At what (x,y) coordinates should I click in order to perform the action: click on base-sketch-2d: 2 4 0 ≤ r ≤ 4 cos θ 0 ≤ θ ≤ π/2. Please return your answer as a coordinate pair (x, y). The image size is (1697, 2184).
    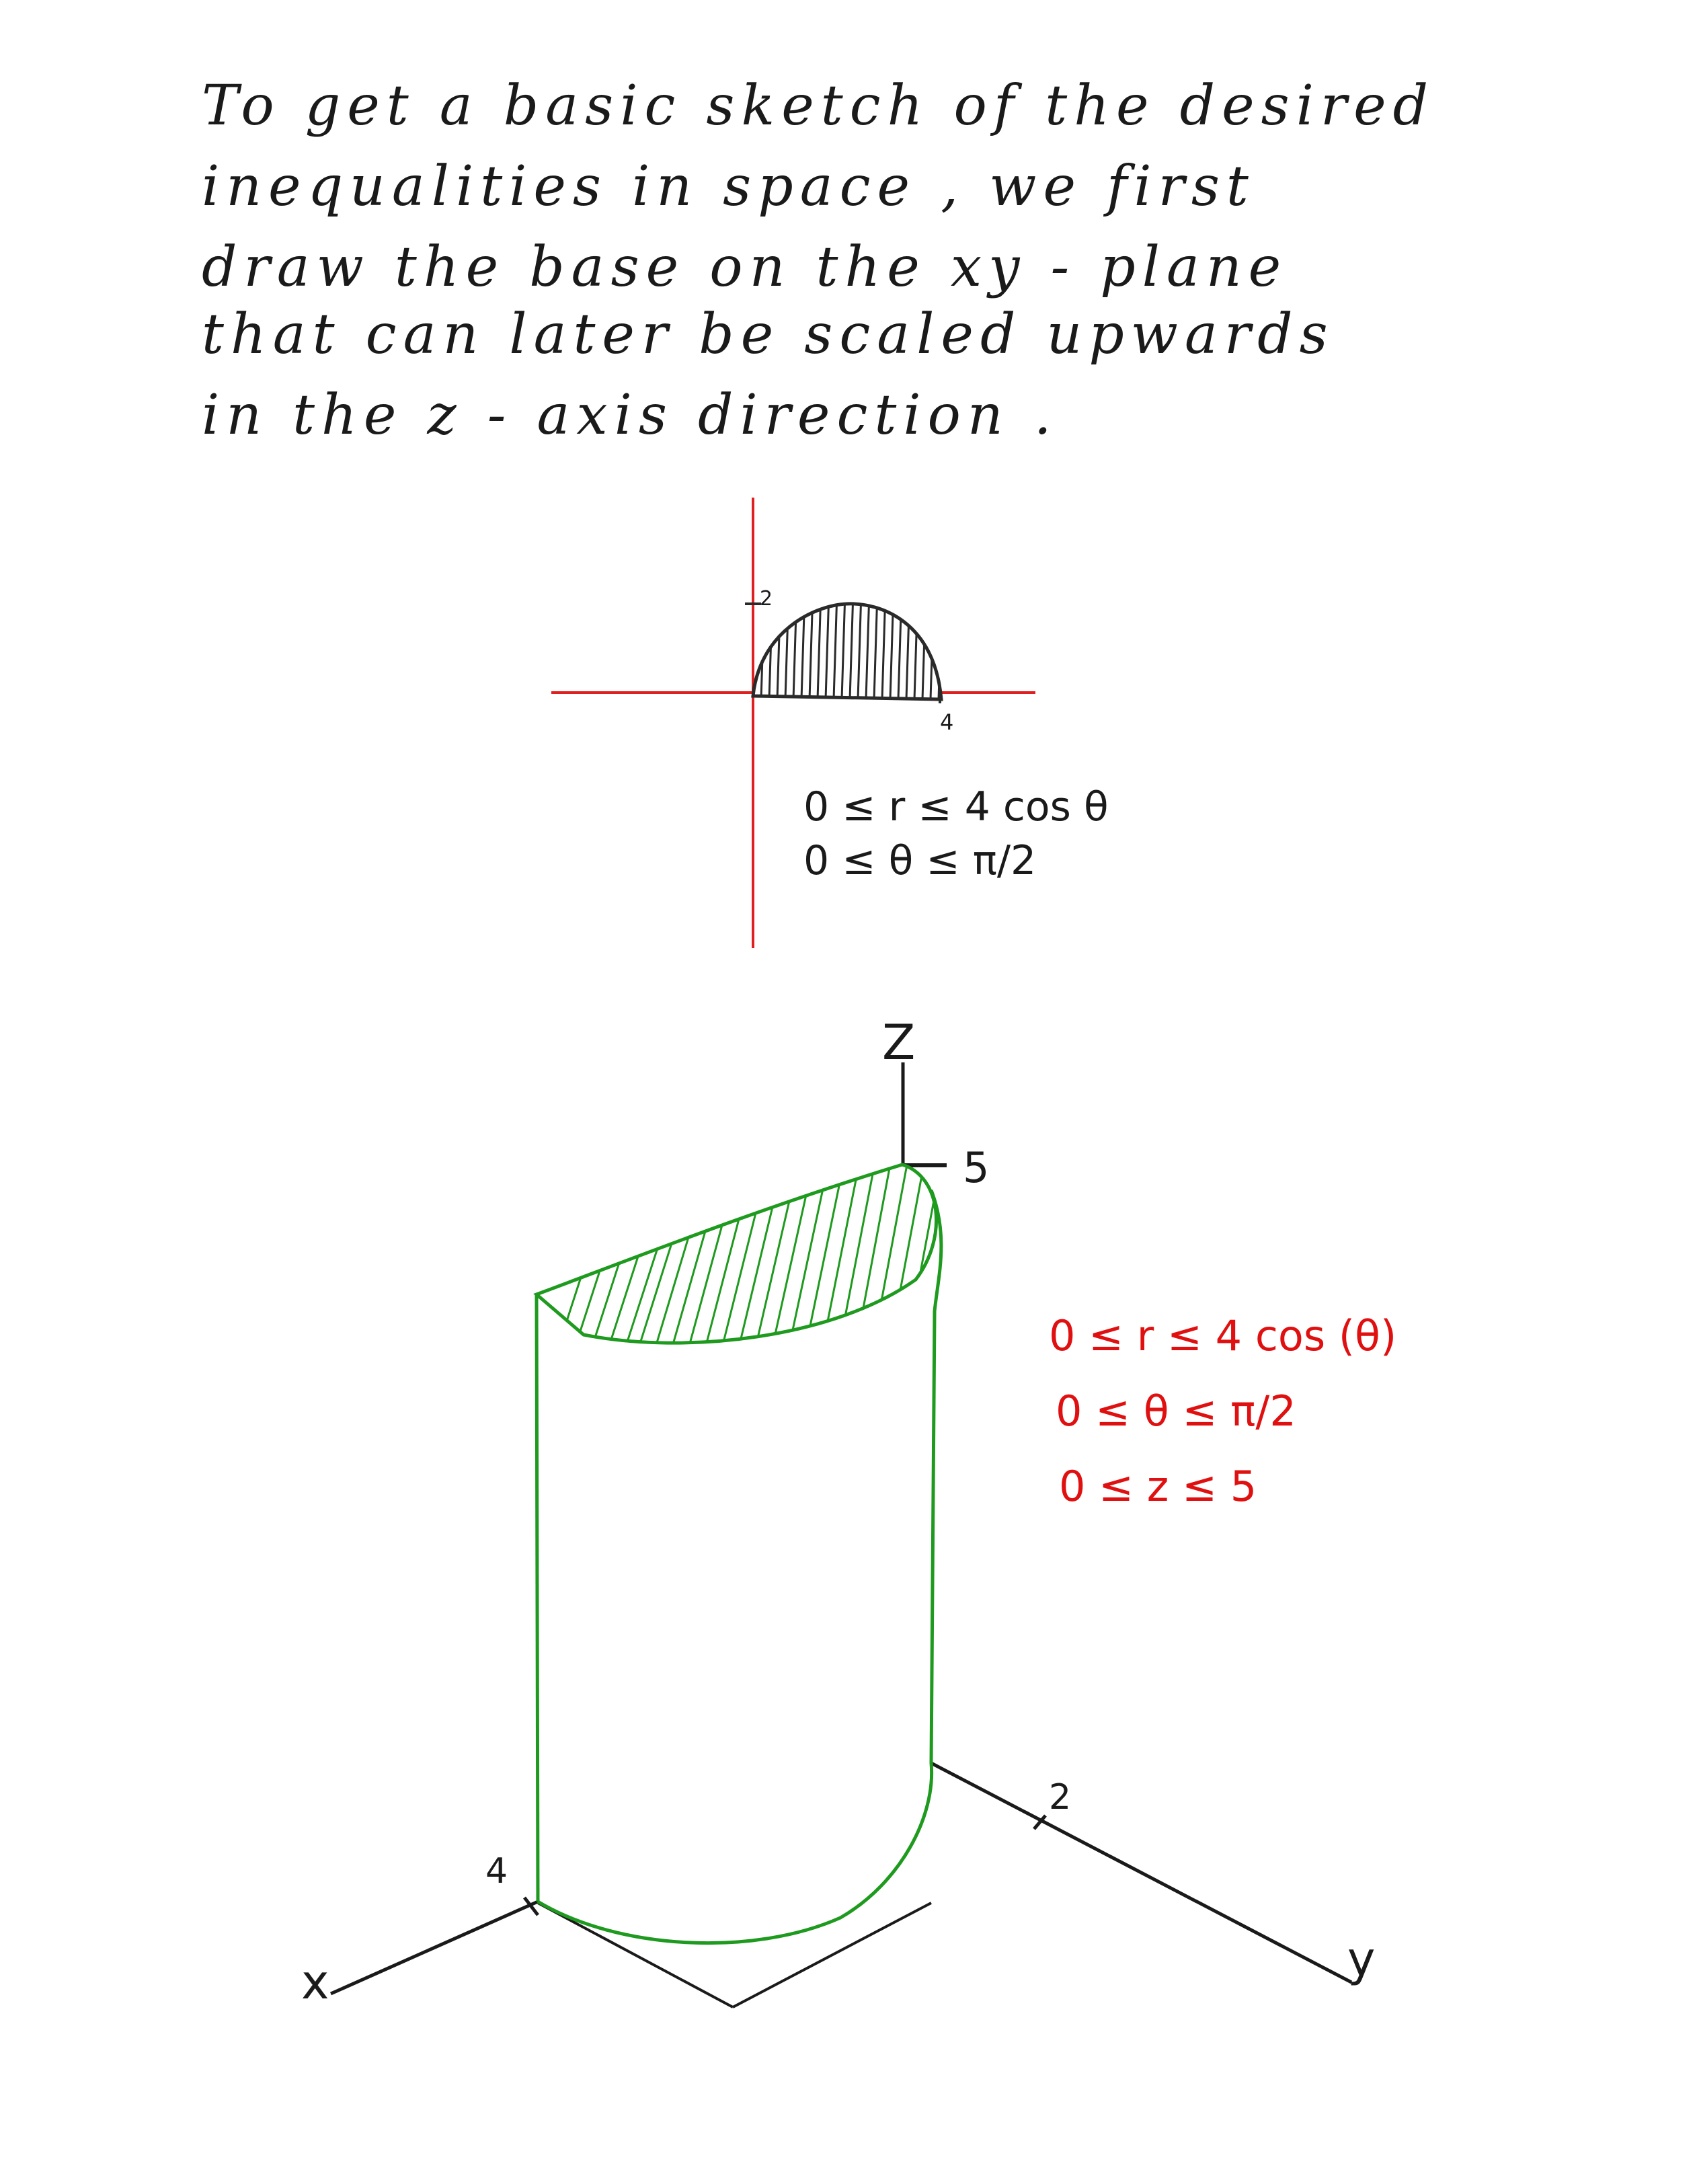
    Looking at the image, I should click on (830, 723).